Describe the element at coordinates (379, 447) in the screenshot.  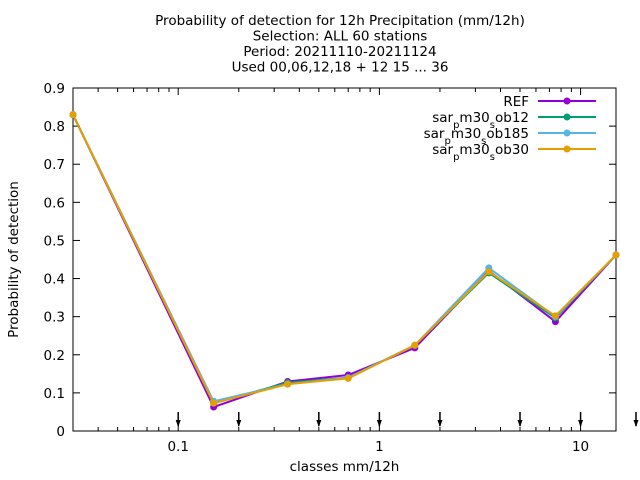
I see `x-tick-label: 1` at that location.